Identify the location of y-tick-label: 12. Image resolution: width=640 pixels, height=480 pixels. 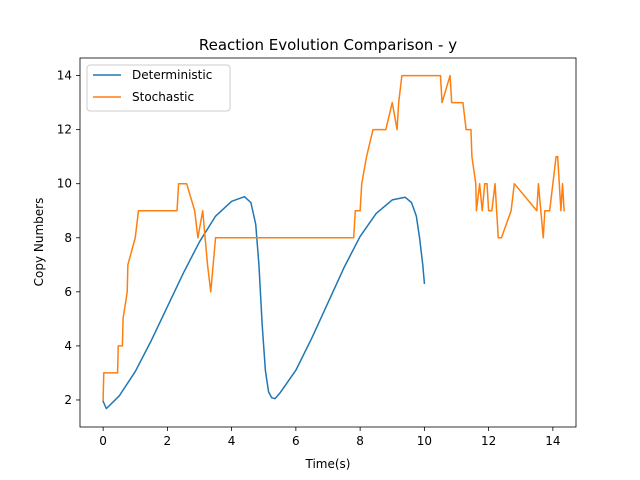
(64, 130).